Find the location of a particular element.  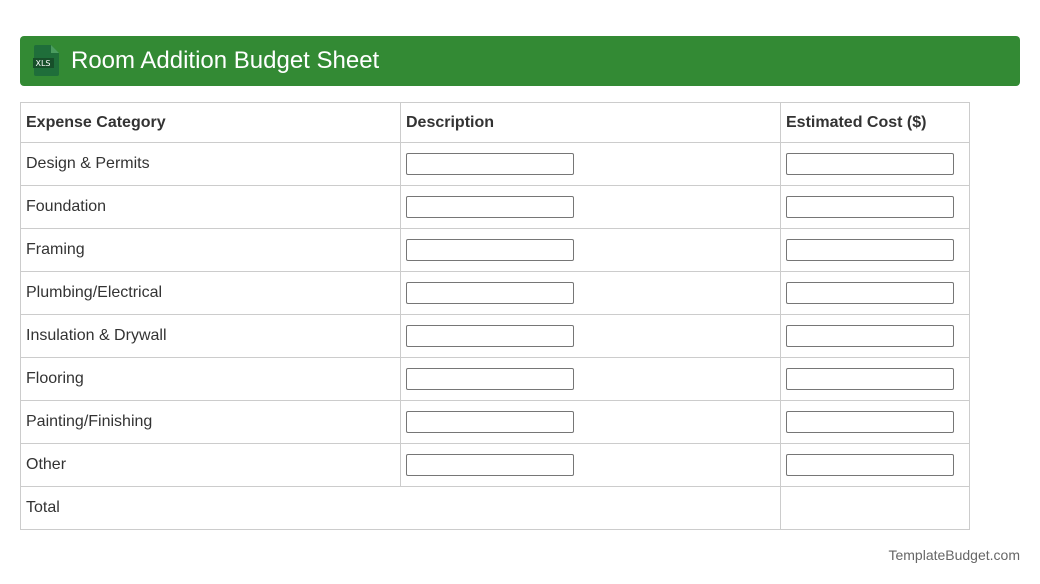

table-row: Plumbing/Electrical is located at coordinates (495, 293).